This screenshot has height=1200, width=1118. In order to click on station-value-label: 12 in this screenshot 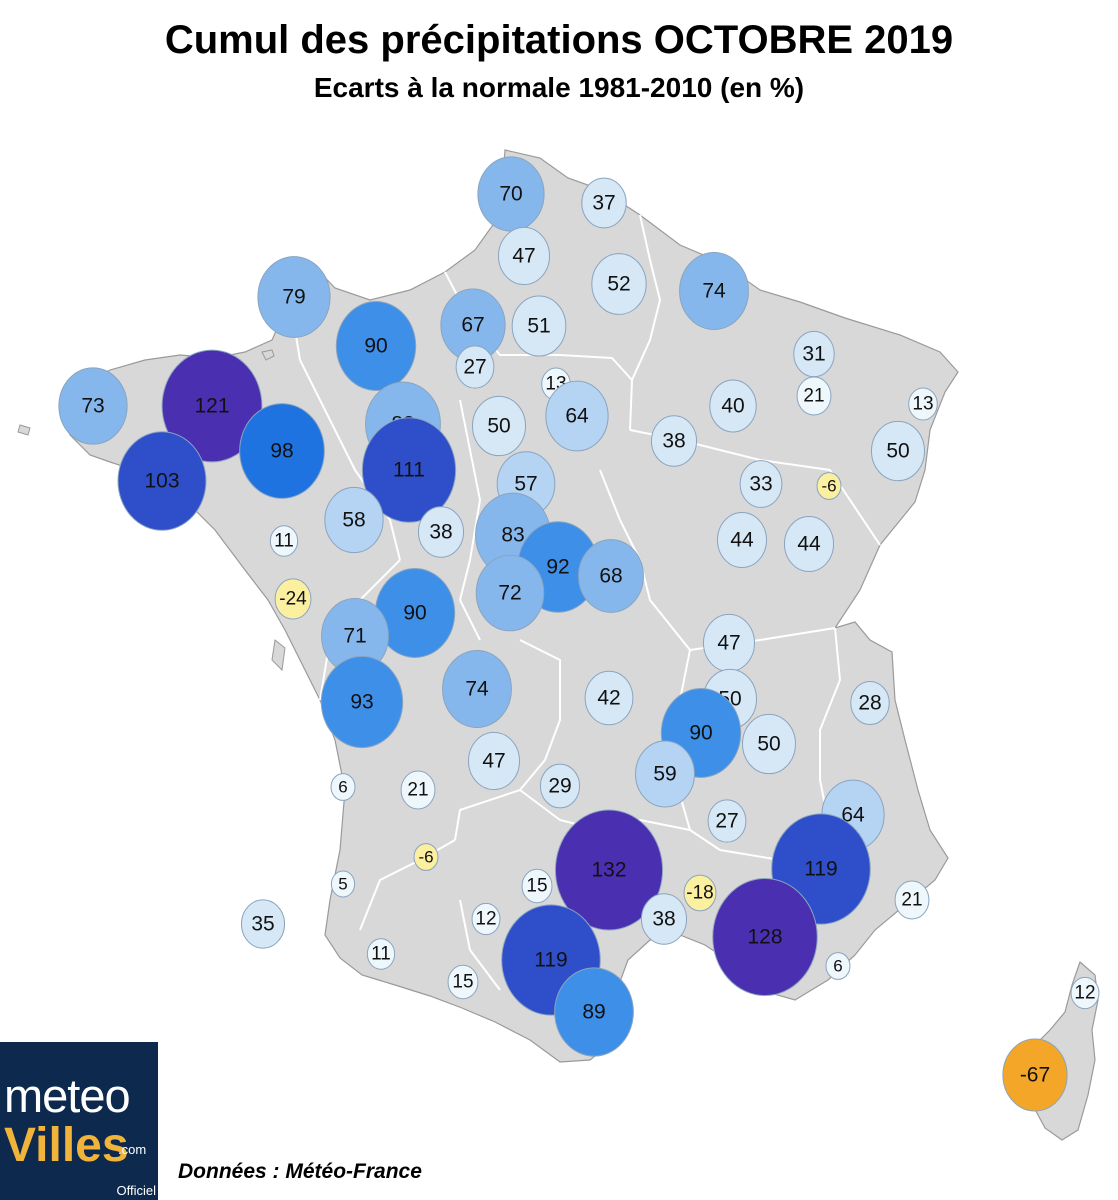, I will do `click(485, 919)`.